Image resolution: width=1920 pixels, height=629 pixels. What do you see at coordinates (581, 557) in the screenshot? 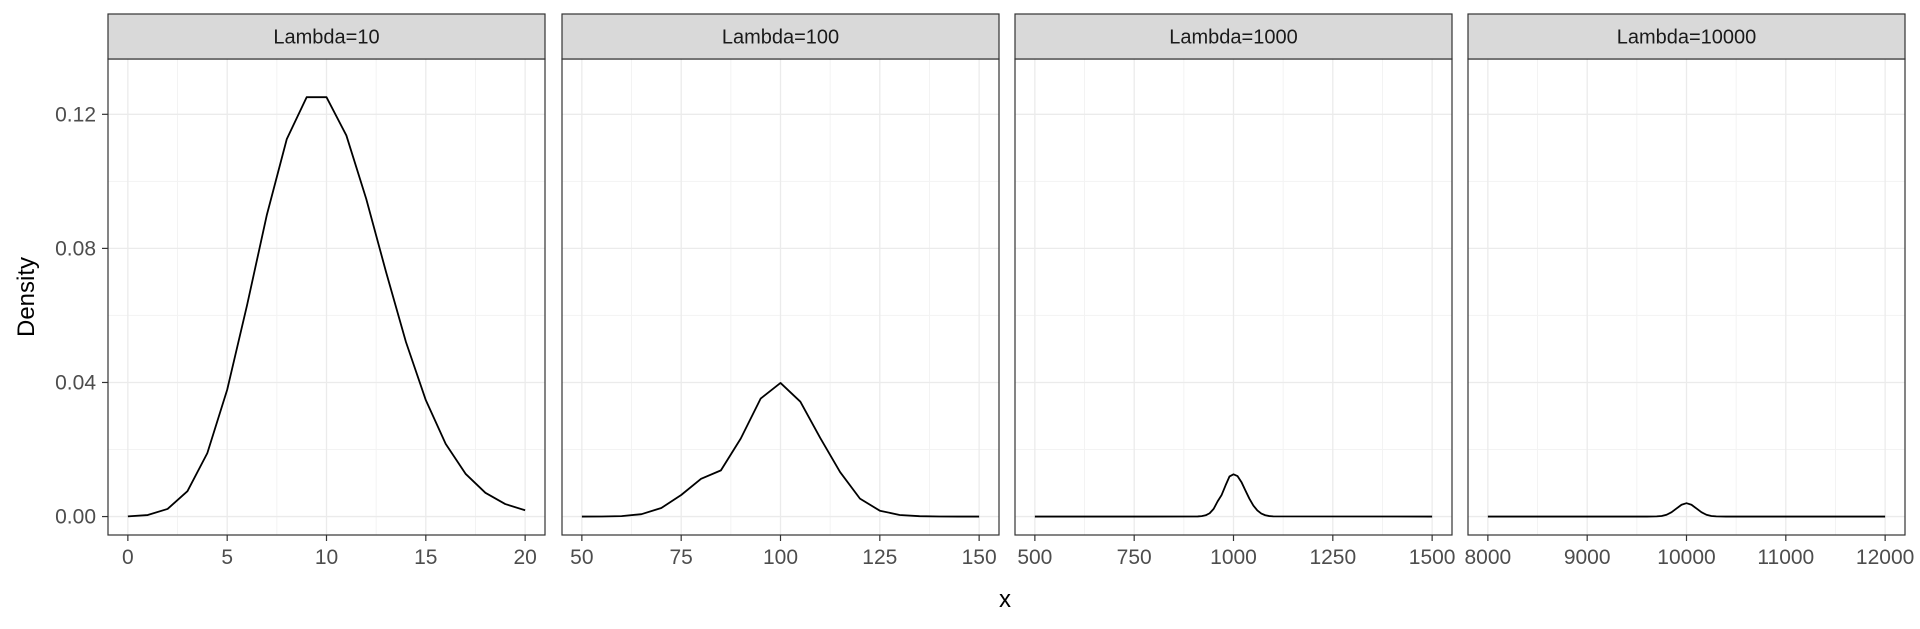
I see `x-tick-label: 50` at bounding box center [581, 557].